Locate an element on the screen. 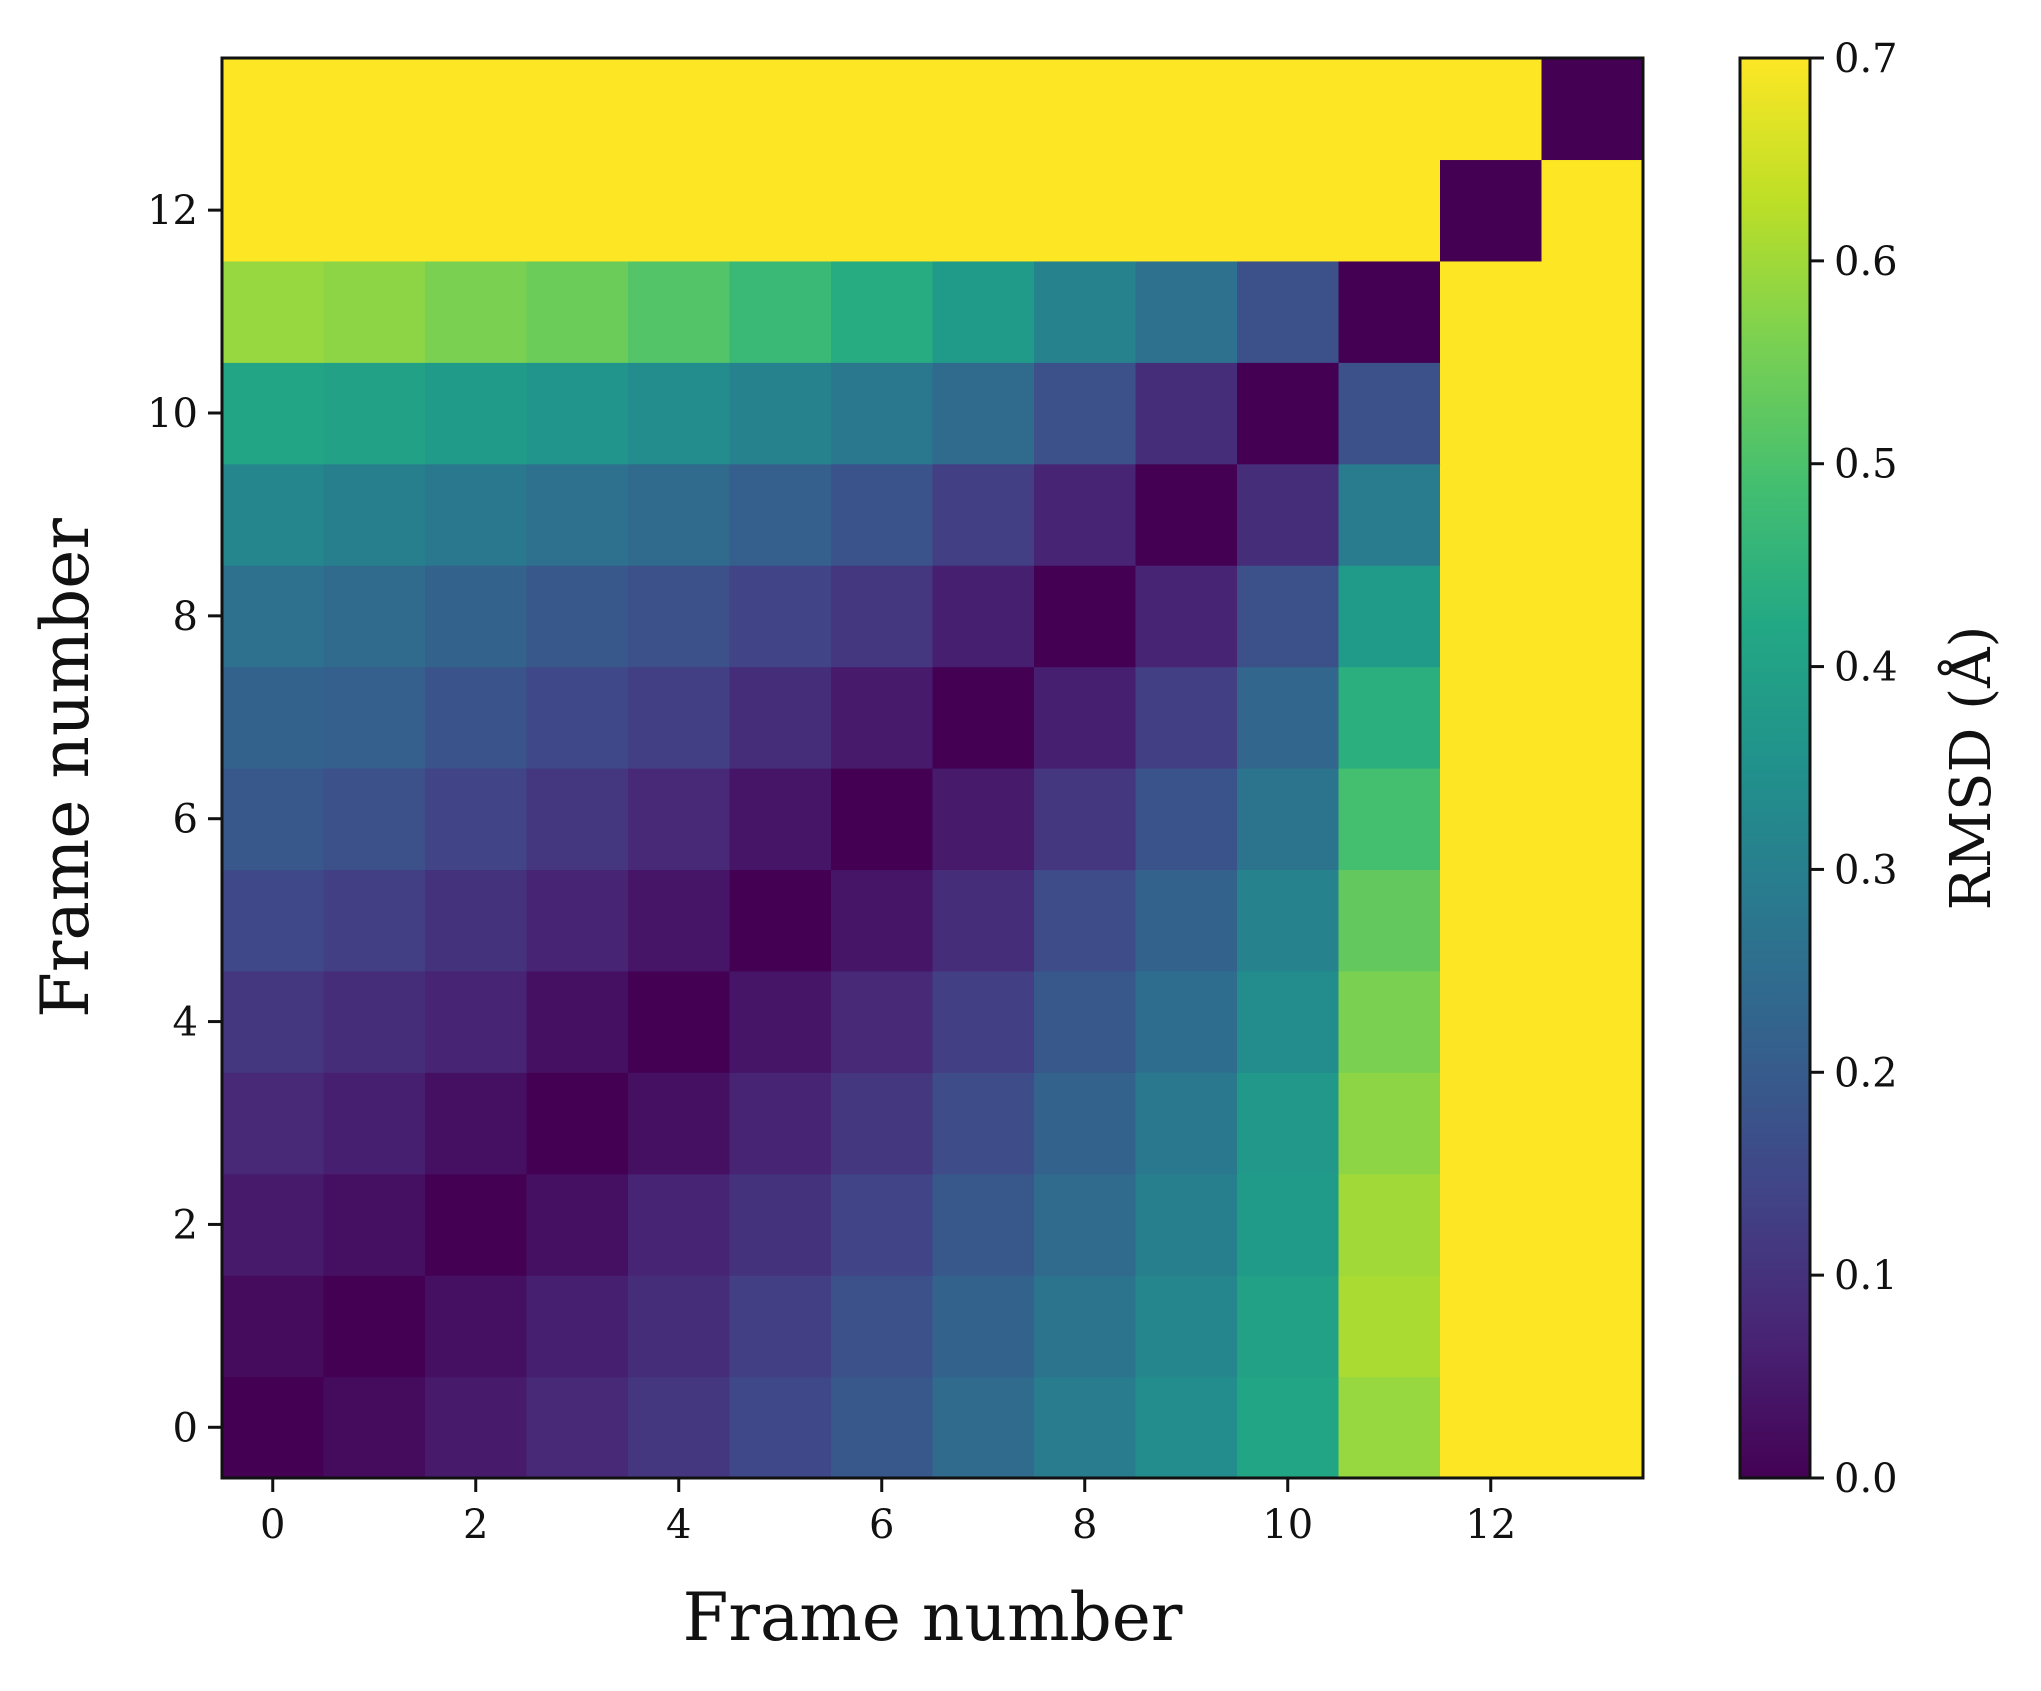  colorbar-tick-label: 0.0 is located at coordinates (1866, 1479).